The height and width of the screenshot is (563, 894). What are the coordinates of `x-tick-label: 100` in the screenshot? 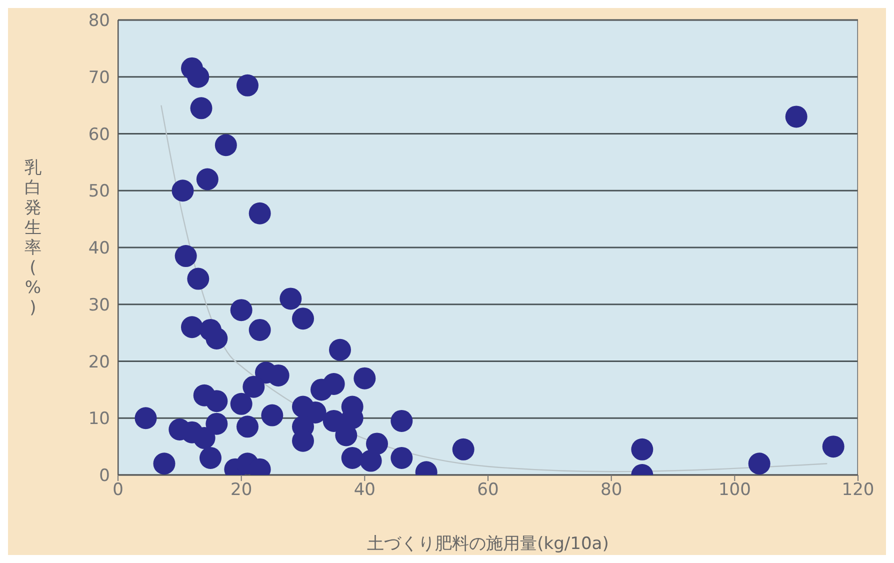 It's located at (734, 490).